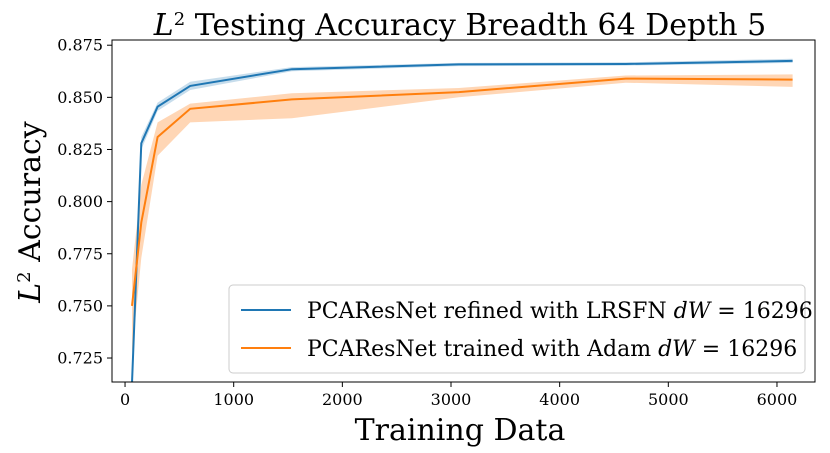  Describe the element at coordinates (559, 399) in the screenshot. I see `x-tick-label: 4000` at that location.